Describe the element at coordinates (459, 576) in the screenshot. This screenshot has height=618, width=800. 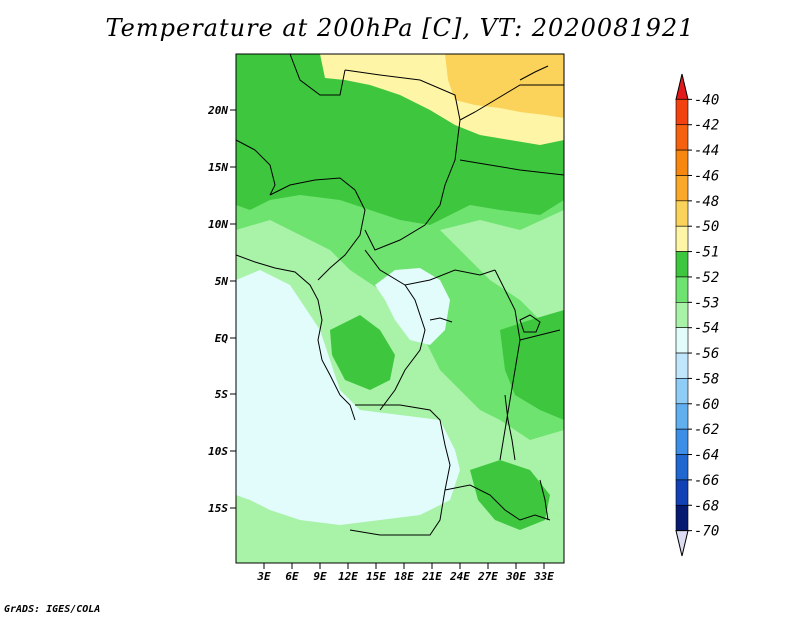
I see `lon-label-24e: 24E` at that location.